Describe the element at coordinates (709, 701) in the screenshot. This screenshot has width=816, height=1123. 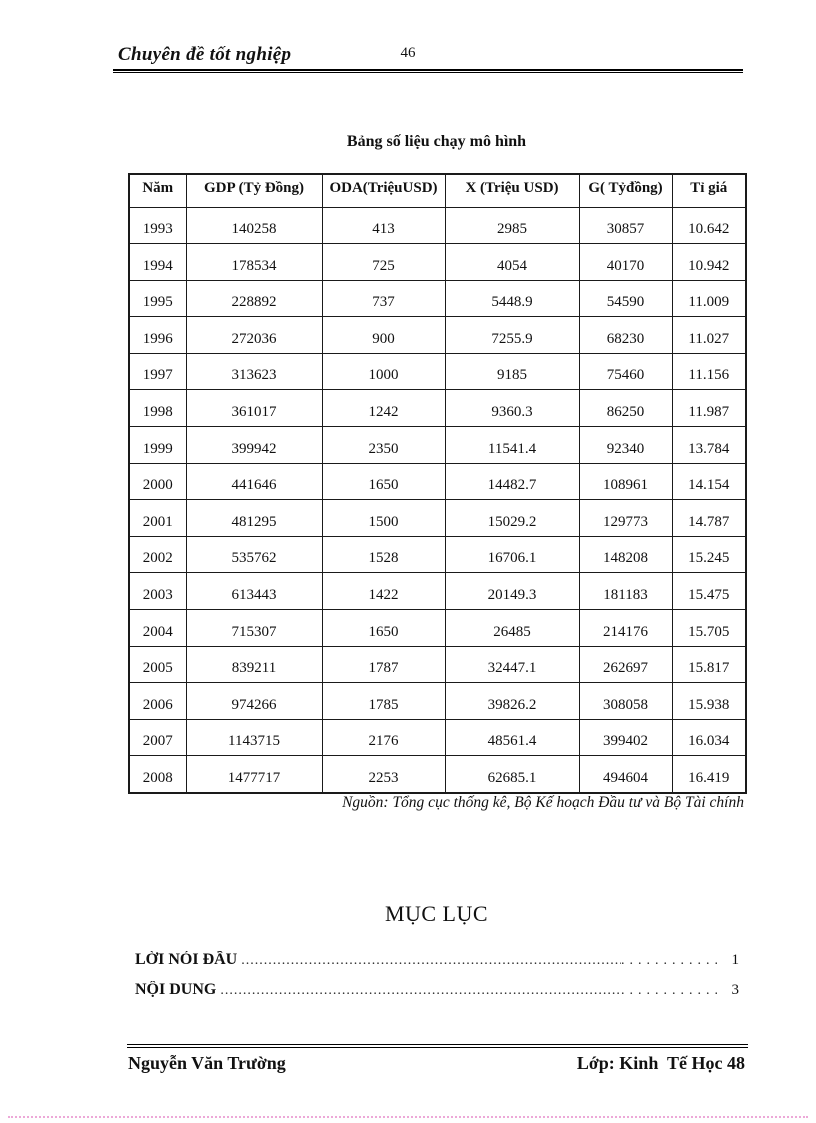
I see `table-cell: 15.938` at that location.